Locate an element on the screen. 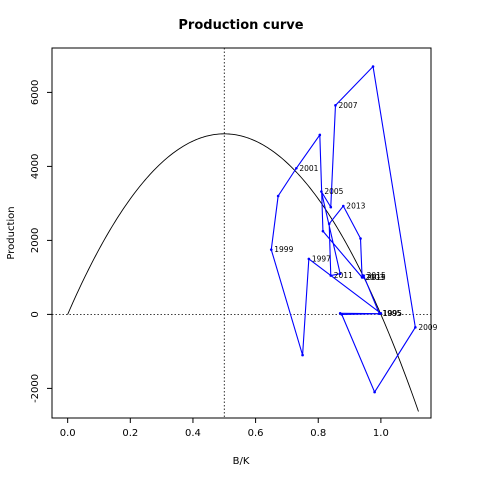 Image resolution: width=480 pixels, height=480 pixels. year-label: 2011 is located at coordinates (343, 275).